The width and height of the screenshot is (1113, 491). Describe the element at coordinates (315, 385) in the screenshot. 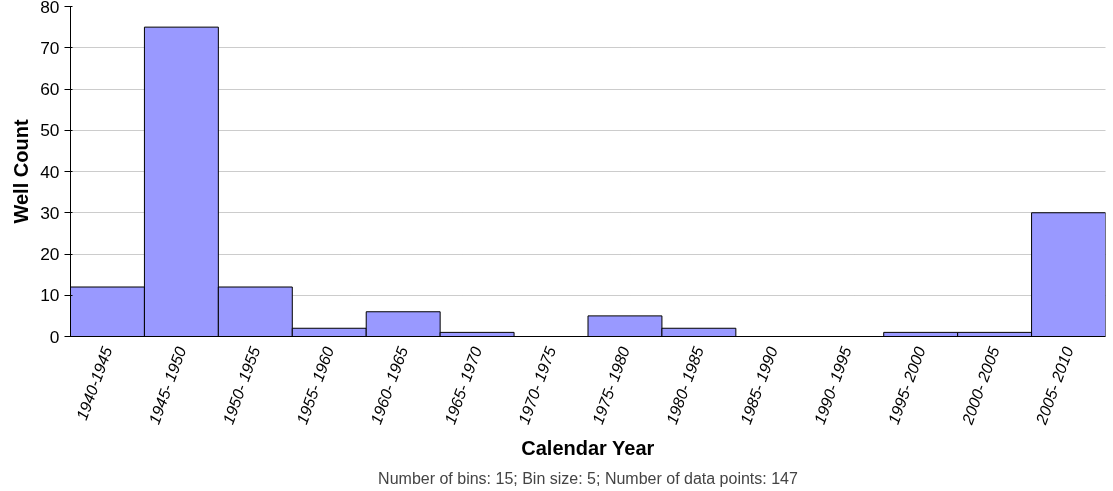

I see `x-tick-label: 1955- 1960` at that location.